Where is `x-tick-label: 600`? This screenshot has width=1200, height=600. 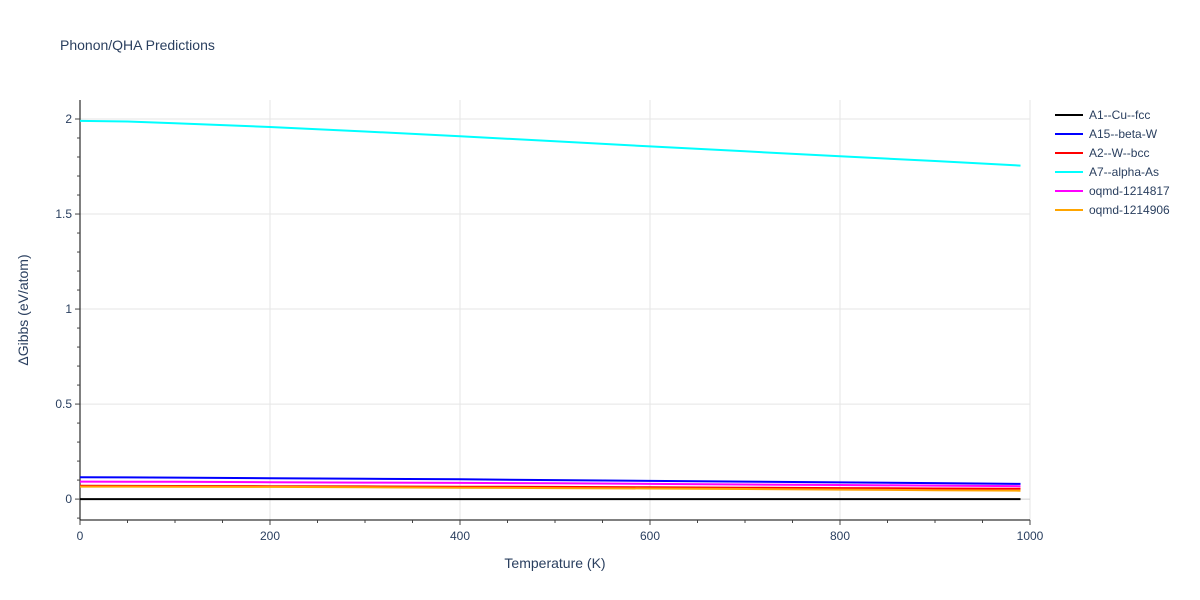 x-tick-label: 600 is located at coordinates (650, 536).